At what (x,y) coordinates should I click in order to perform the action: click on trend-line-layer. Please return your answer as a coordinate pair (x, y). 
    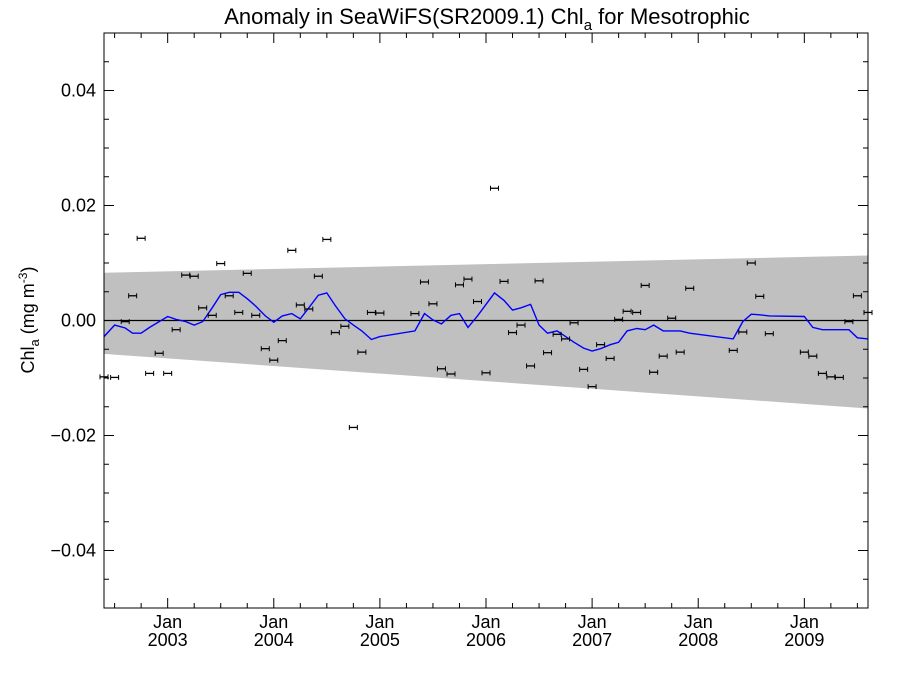
    Looking at the image, I should click on (486, 321).